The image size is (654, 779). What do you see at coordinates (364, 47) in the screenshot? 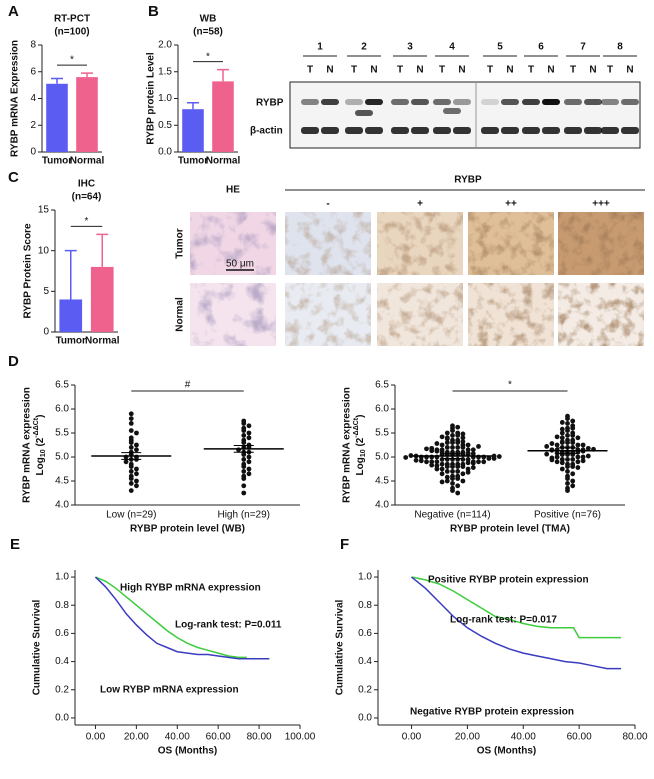
I see `lane-number: 2` at bounding box center [364, 47].